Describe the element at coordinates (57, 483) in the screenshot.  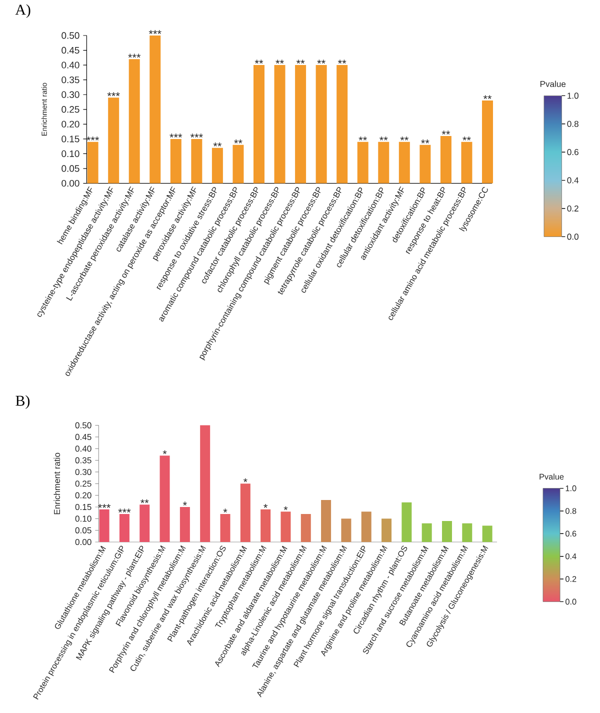
I see `y-axis-title: Enrichment ratio` at that location.